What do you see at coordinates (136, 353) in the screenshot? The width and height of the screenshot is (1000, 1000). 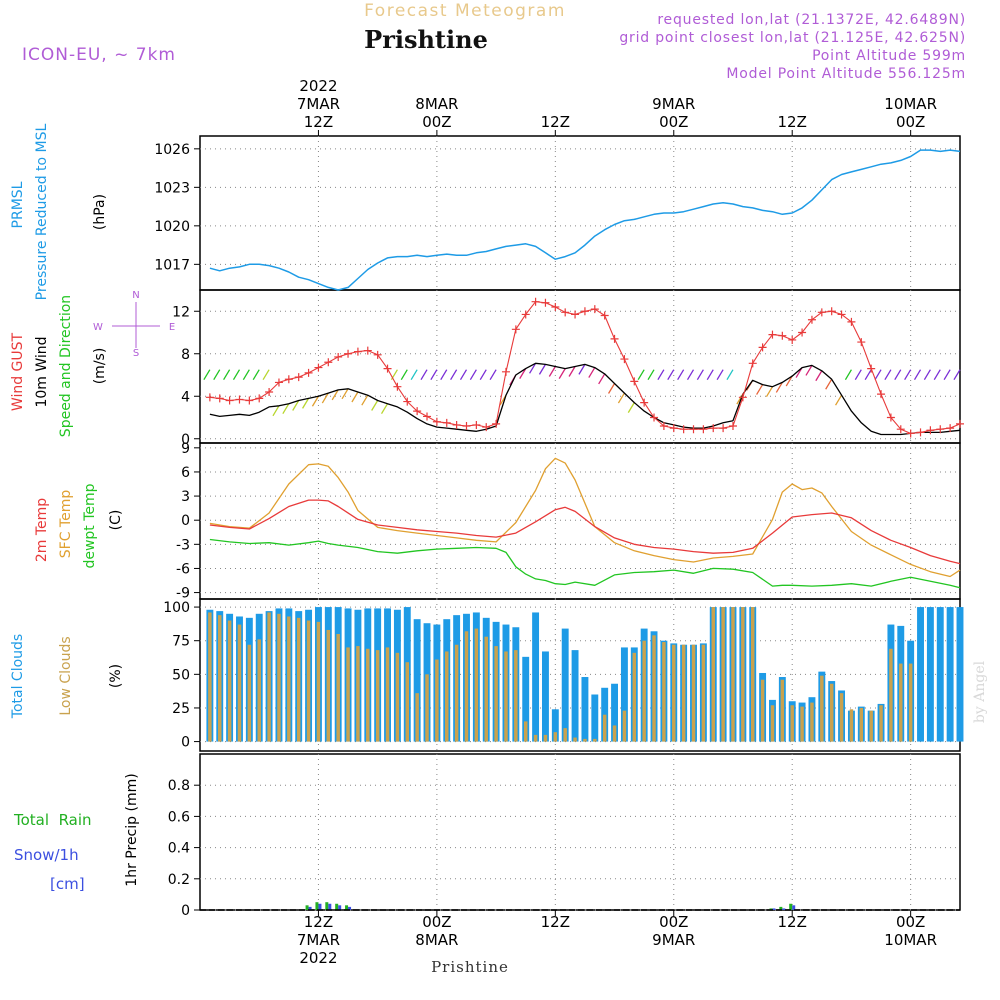 I see `compass-s: S` at bounding box center [136, 353].